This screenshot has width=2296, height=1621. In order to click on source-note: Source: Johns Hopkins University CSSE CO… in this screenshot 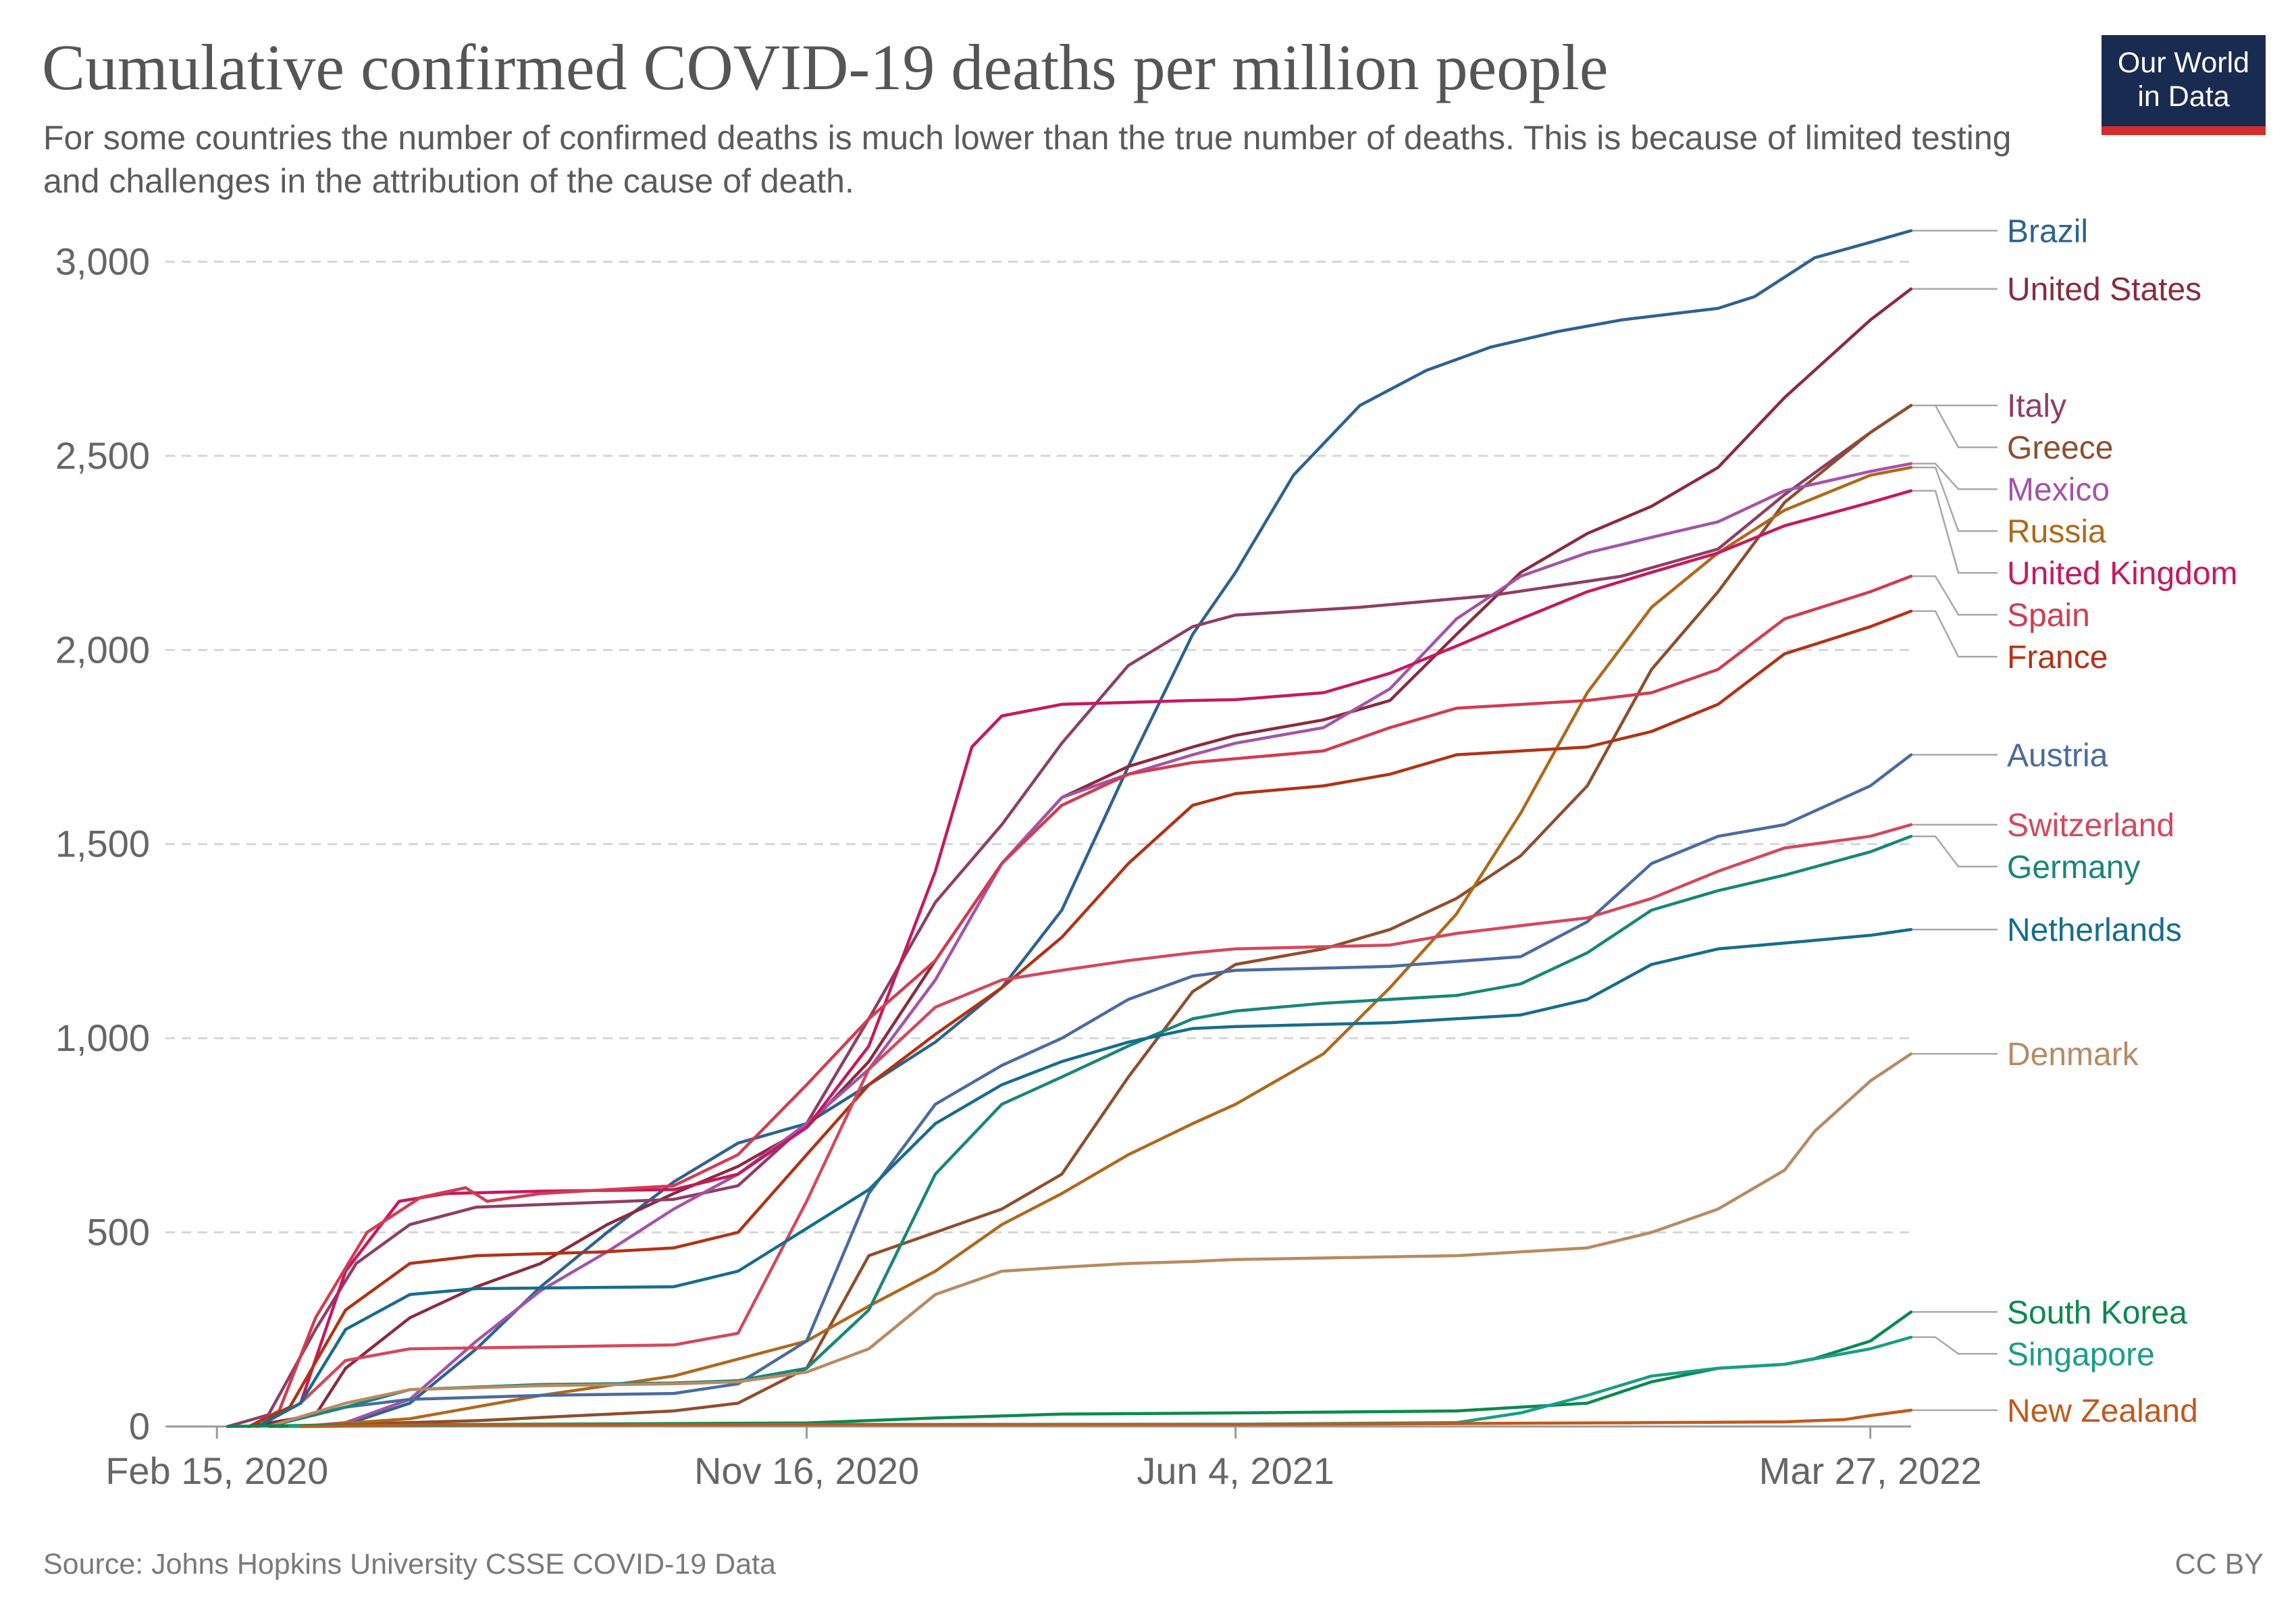, I will do `click(409, 1564)`.